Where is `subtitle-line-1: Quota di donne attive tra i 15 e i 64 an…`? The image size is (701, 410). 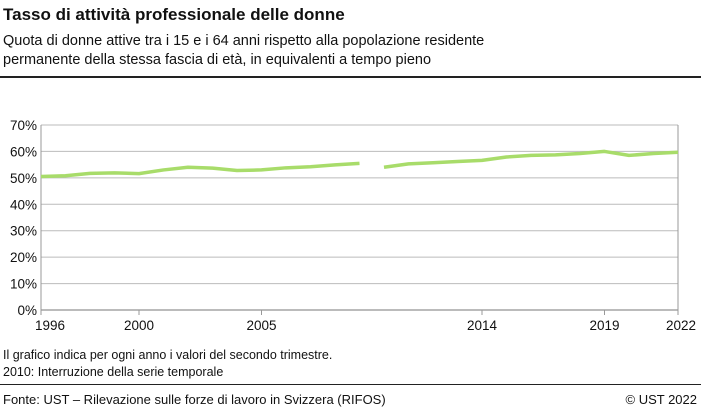
subtitle-line-1: Quota di donne attive tra i 15 e i 64 an… is located at coordinates (244, 41).